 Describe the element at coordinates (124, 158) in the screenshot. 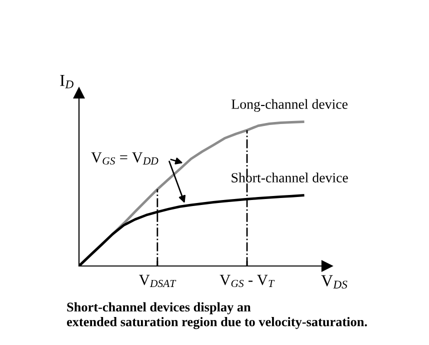

I see `annotation: V$_{GS}$ = V$_{DD}$` at that location.